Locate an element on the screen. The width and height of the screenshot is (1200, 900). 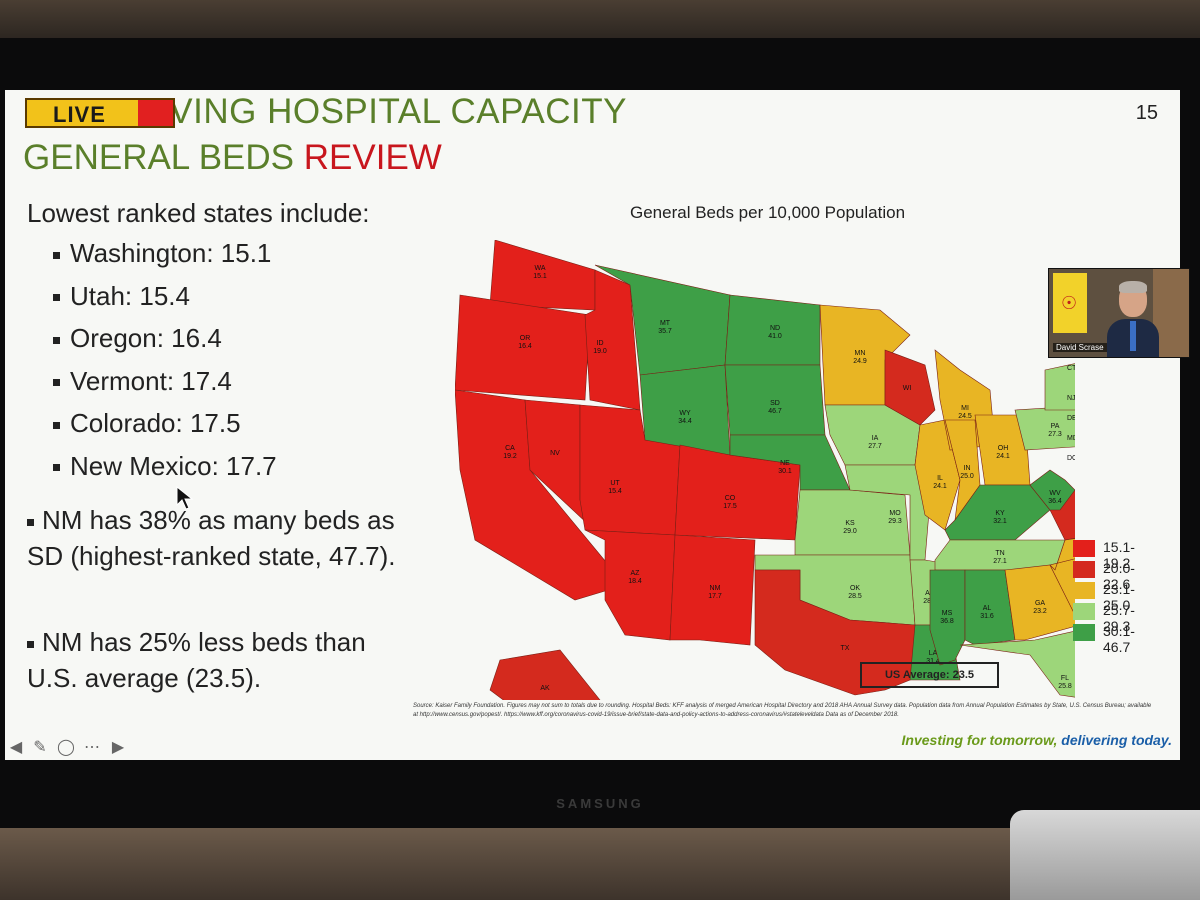
video-call-thumbnail: ☉ David Scrase is located at coordinates (1119, 313).